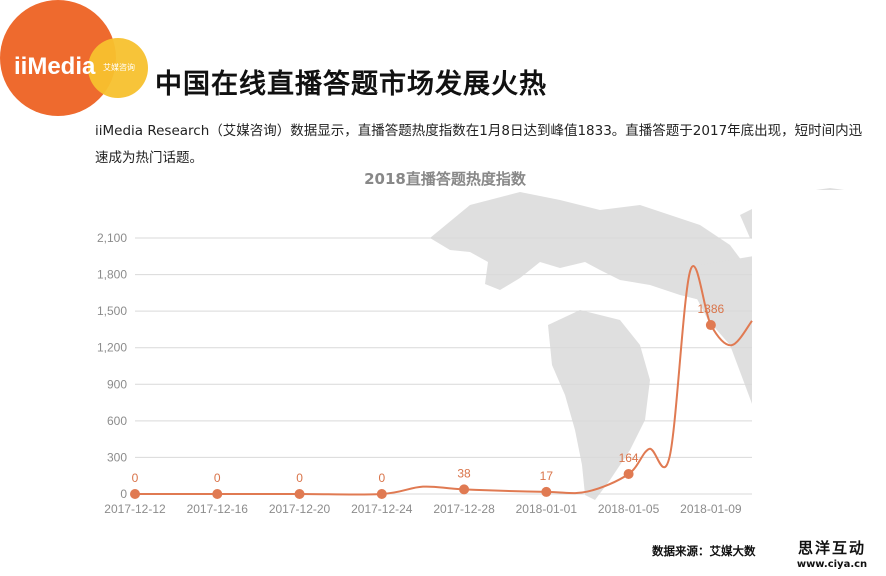 The width and height of the screenshot is (886, 576). I want to click on x-tick-label: 2018-01-09, so click(711, 509).